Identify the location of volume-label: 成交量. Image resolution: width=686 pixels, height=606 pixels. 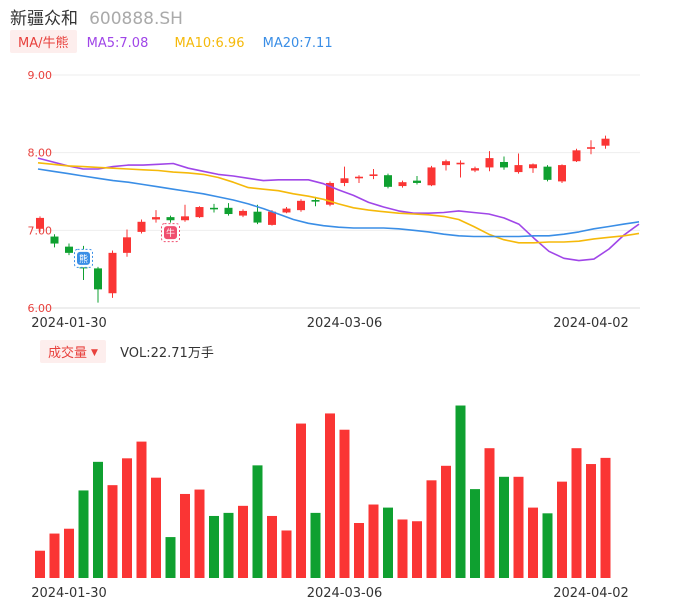
(68, 353).